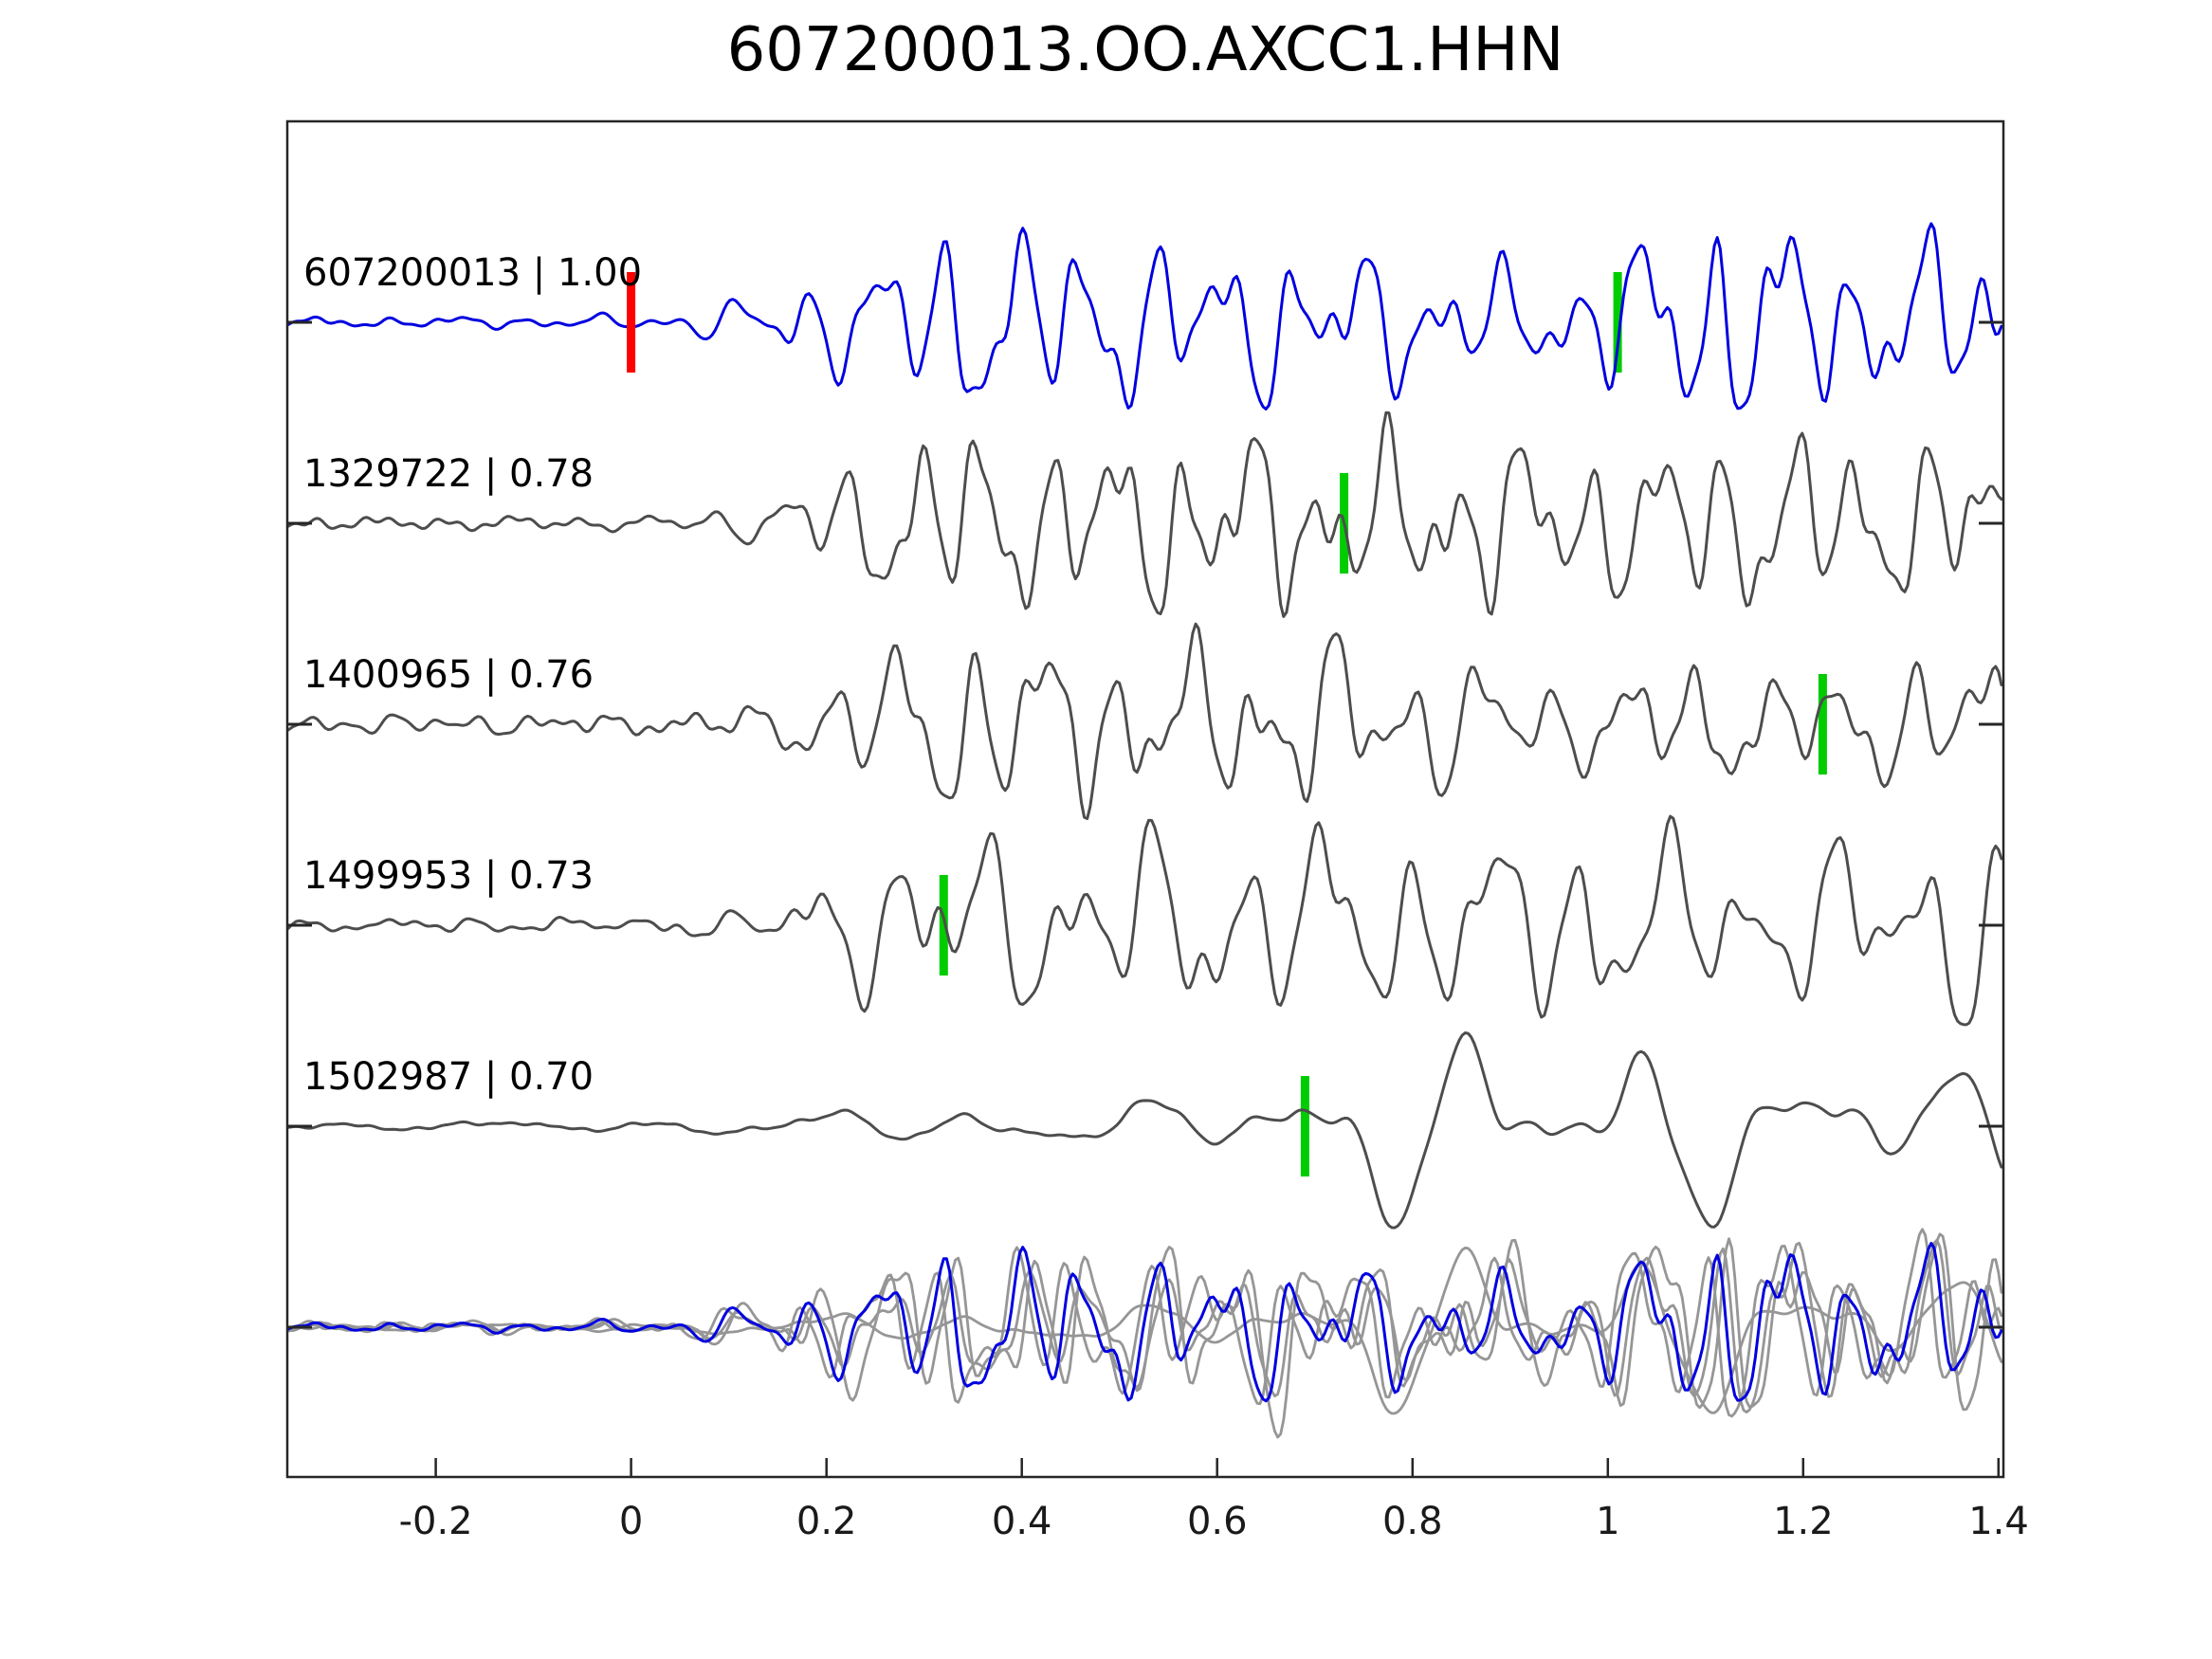 The width and height of the screenshot is (2212, 1659). What do you see at coordinates (448, 1077) in the screenshot?
I see `trace-label-1502987: 1502987 | 0.70` at bounding box center [448, 1077].